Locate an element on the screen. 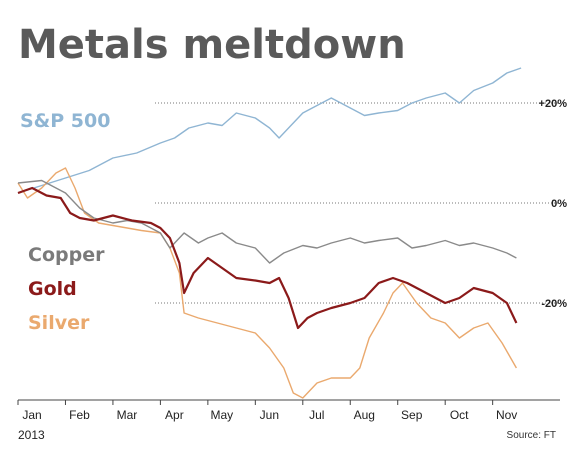 The width and height of the screenshot is (575, 458). x-axis: Jan Feb Mar Apr May Jun Jul Aug Sep Oct Nov is located at coordinates (267, 411).